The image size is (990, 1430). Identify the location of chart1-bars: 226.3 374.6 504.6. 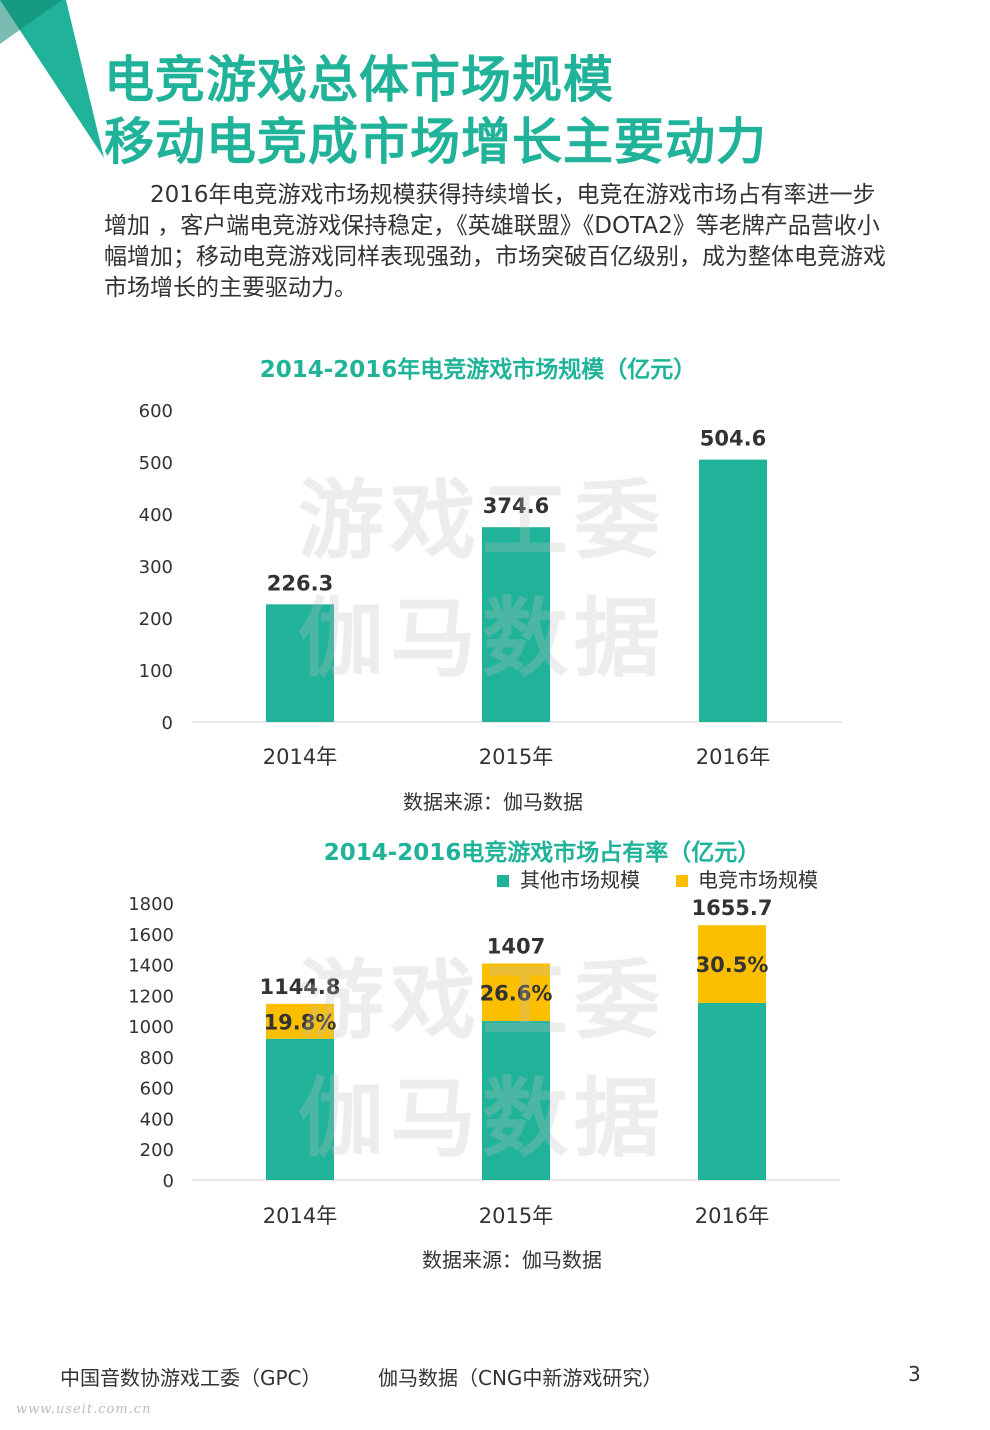
(516, 574).